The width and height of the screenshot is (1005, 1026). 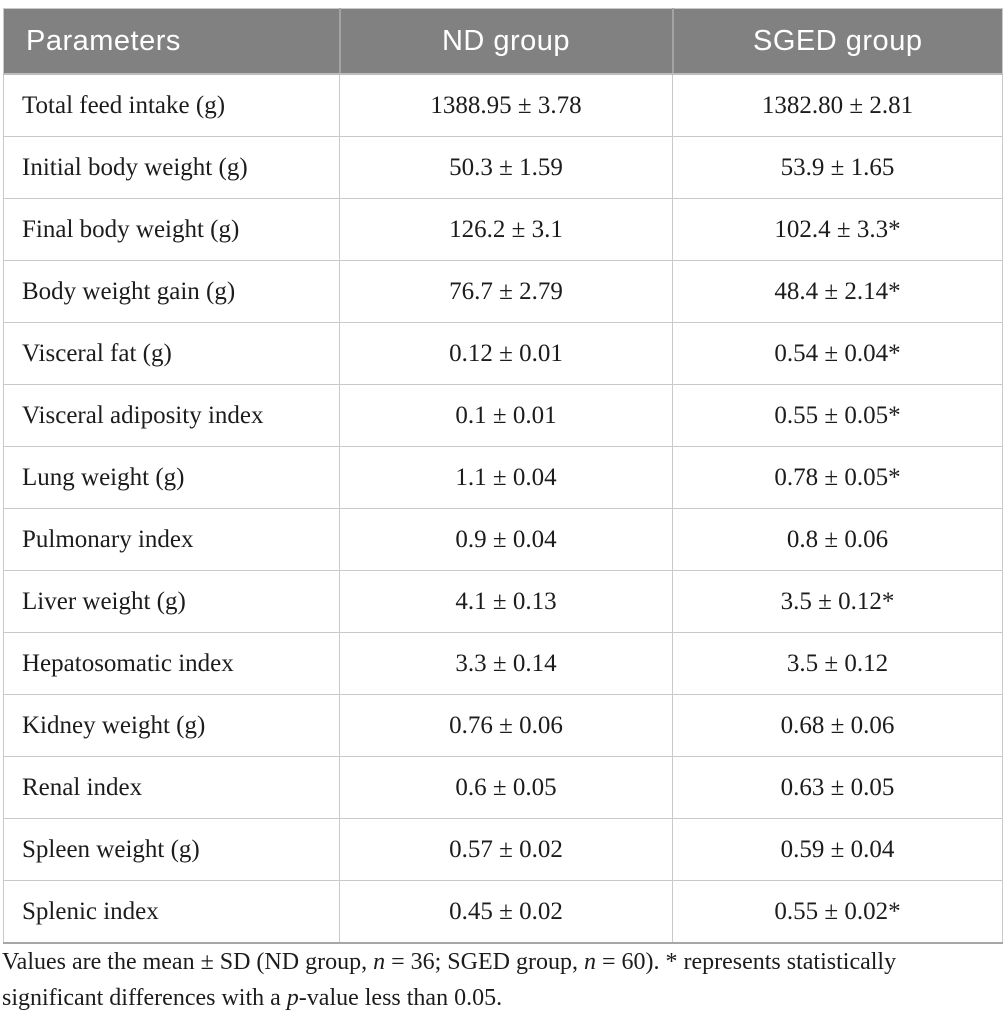 I want to click on nd-group-value-cell: 126.2 ± 3.1, so click(x=506, y=229).